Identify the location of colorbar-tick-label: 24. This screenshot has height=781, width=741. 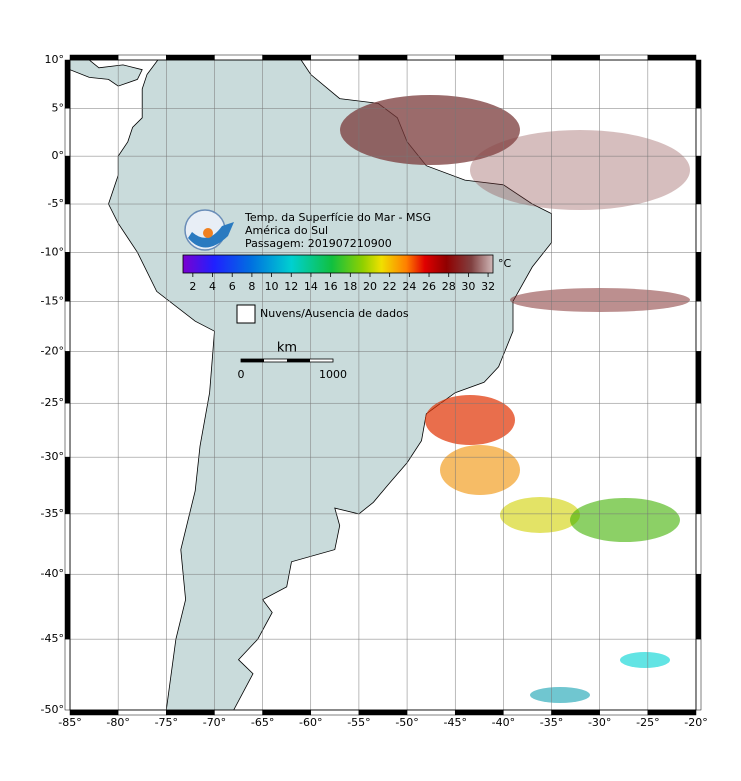
(409, 286).